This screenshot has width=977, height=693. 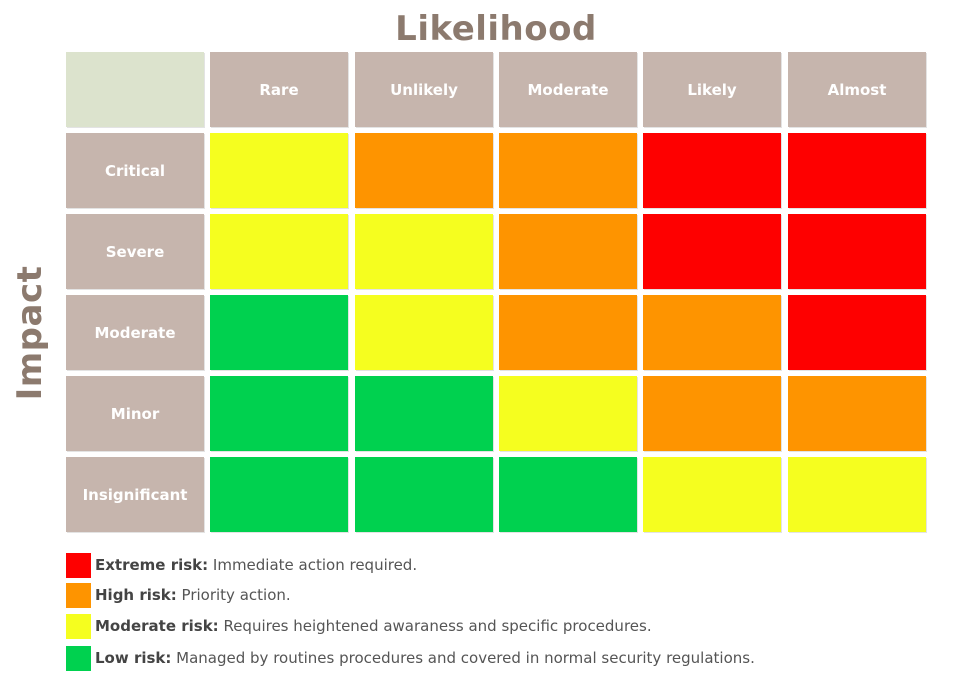 I want to click on legend-swatch-extreme, so click(x=78, y=565).